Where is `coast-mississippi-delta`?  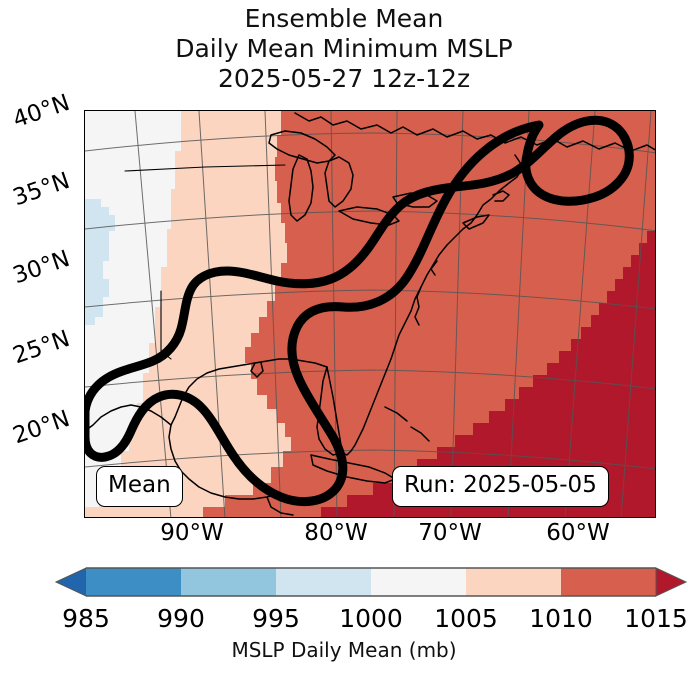 coast-mississippi-delta is located at coordinates (257, 370).